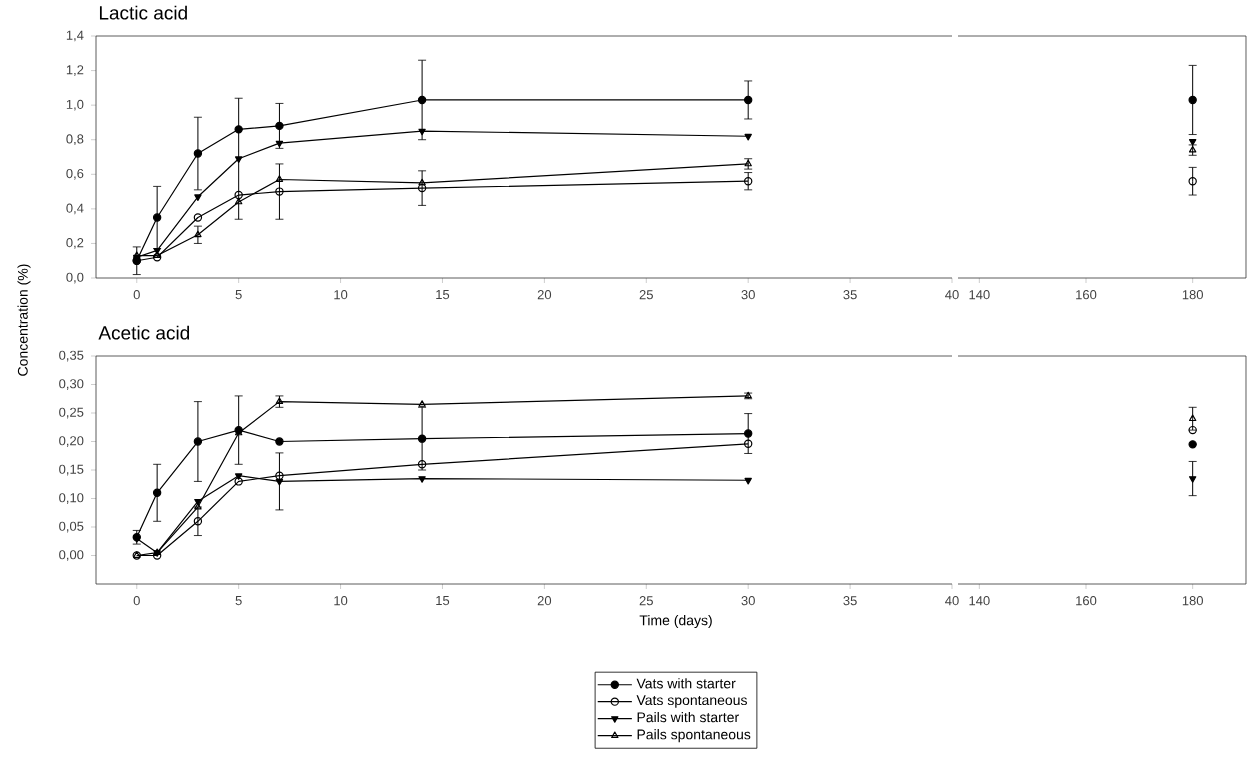  Describe the element at coordinates (144, 332) in the screenshot. I see `chart-title: Acetic acid` at that location.